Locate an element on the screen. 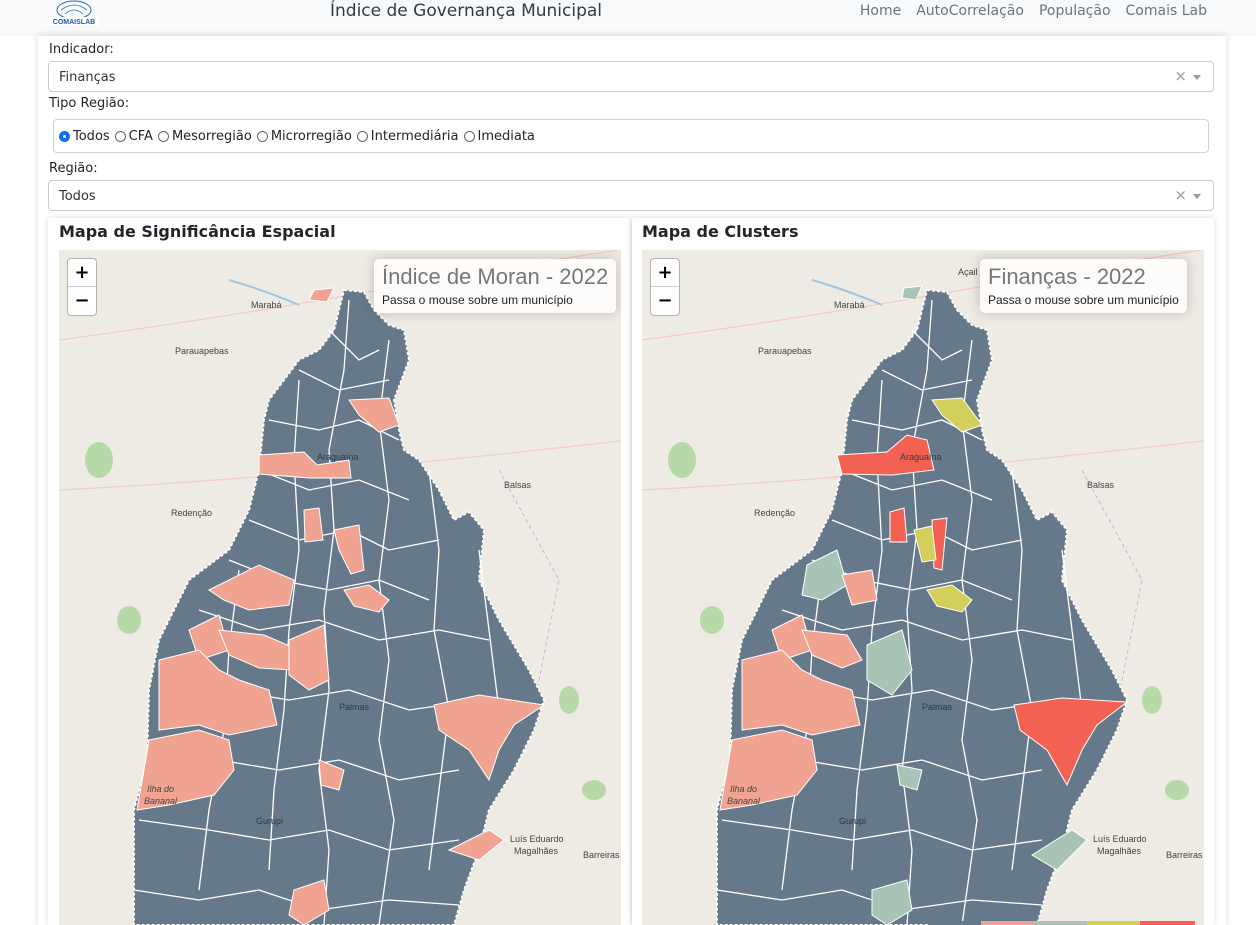  regiao-label: Região: is located at coordinates (73, 168).